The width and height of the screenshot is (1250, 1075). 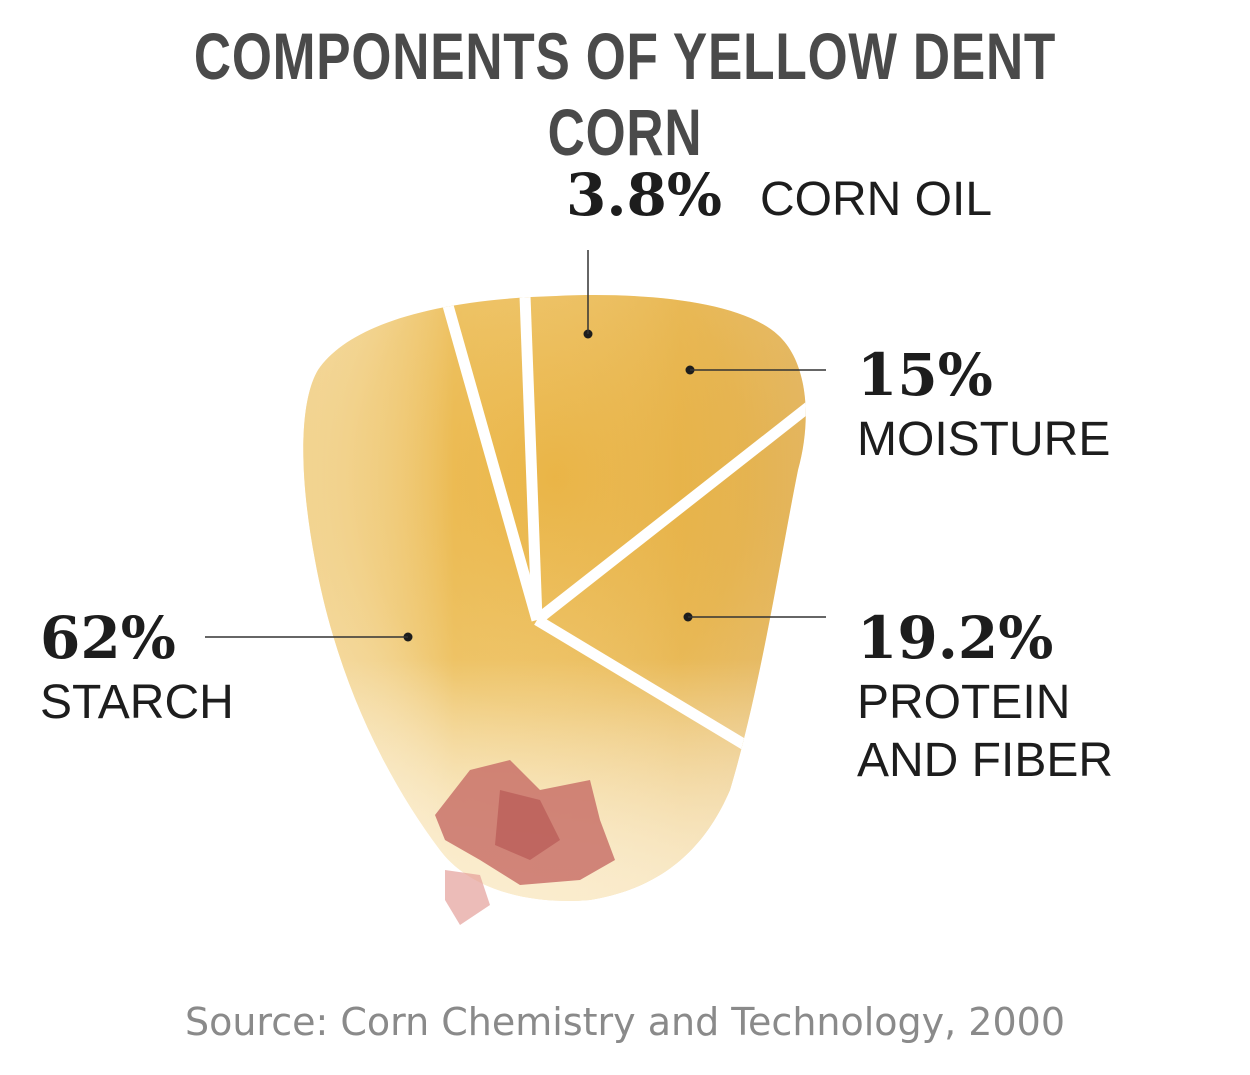 I want to click on slice-value-moisture: 15%, so click(x=925, y=375).